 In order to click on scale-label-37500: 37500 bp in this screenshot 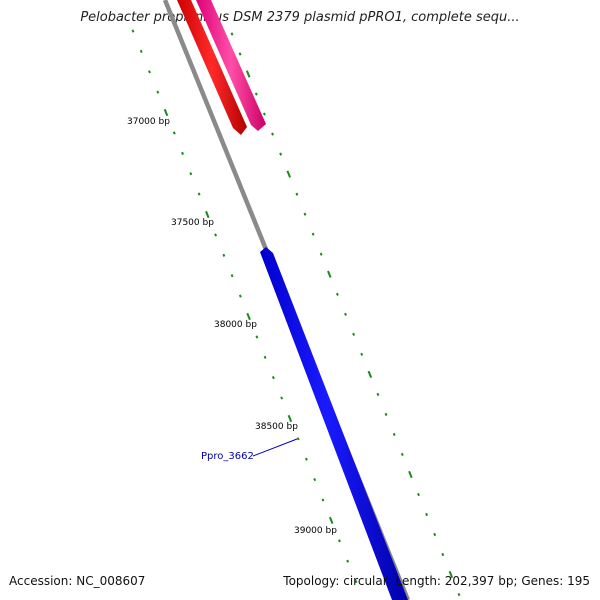, I will do `click(192, 223)`.